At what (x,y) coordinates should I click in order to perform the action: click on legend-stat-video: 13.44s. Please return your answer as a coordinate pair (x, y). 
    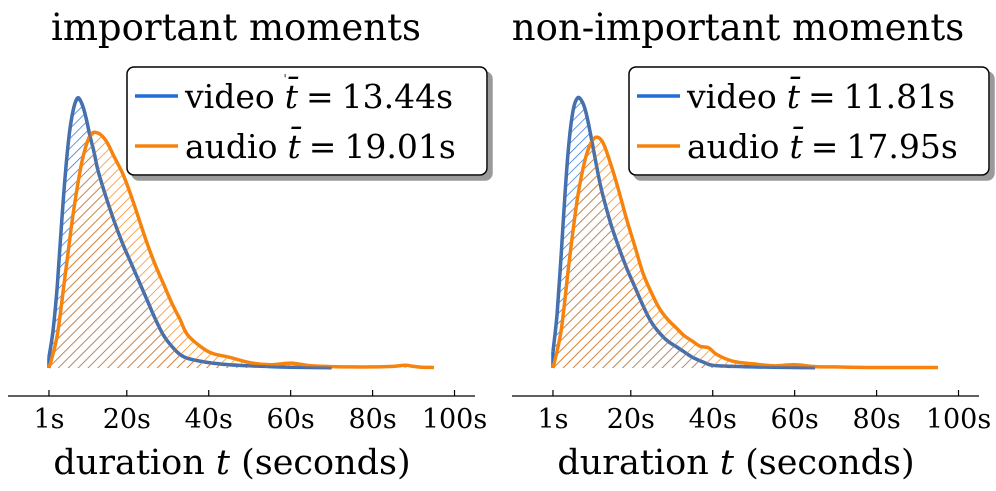
    Looking at the image, I should click on (397, 96).